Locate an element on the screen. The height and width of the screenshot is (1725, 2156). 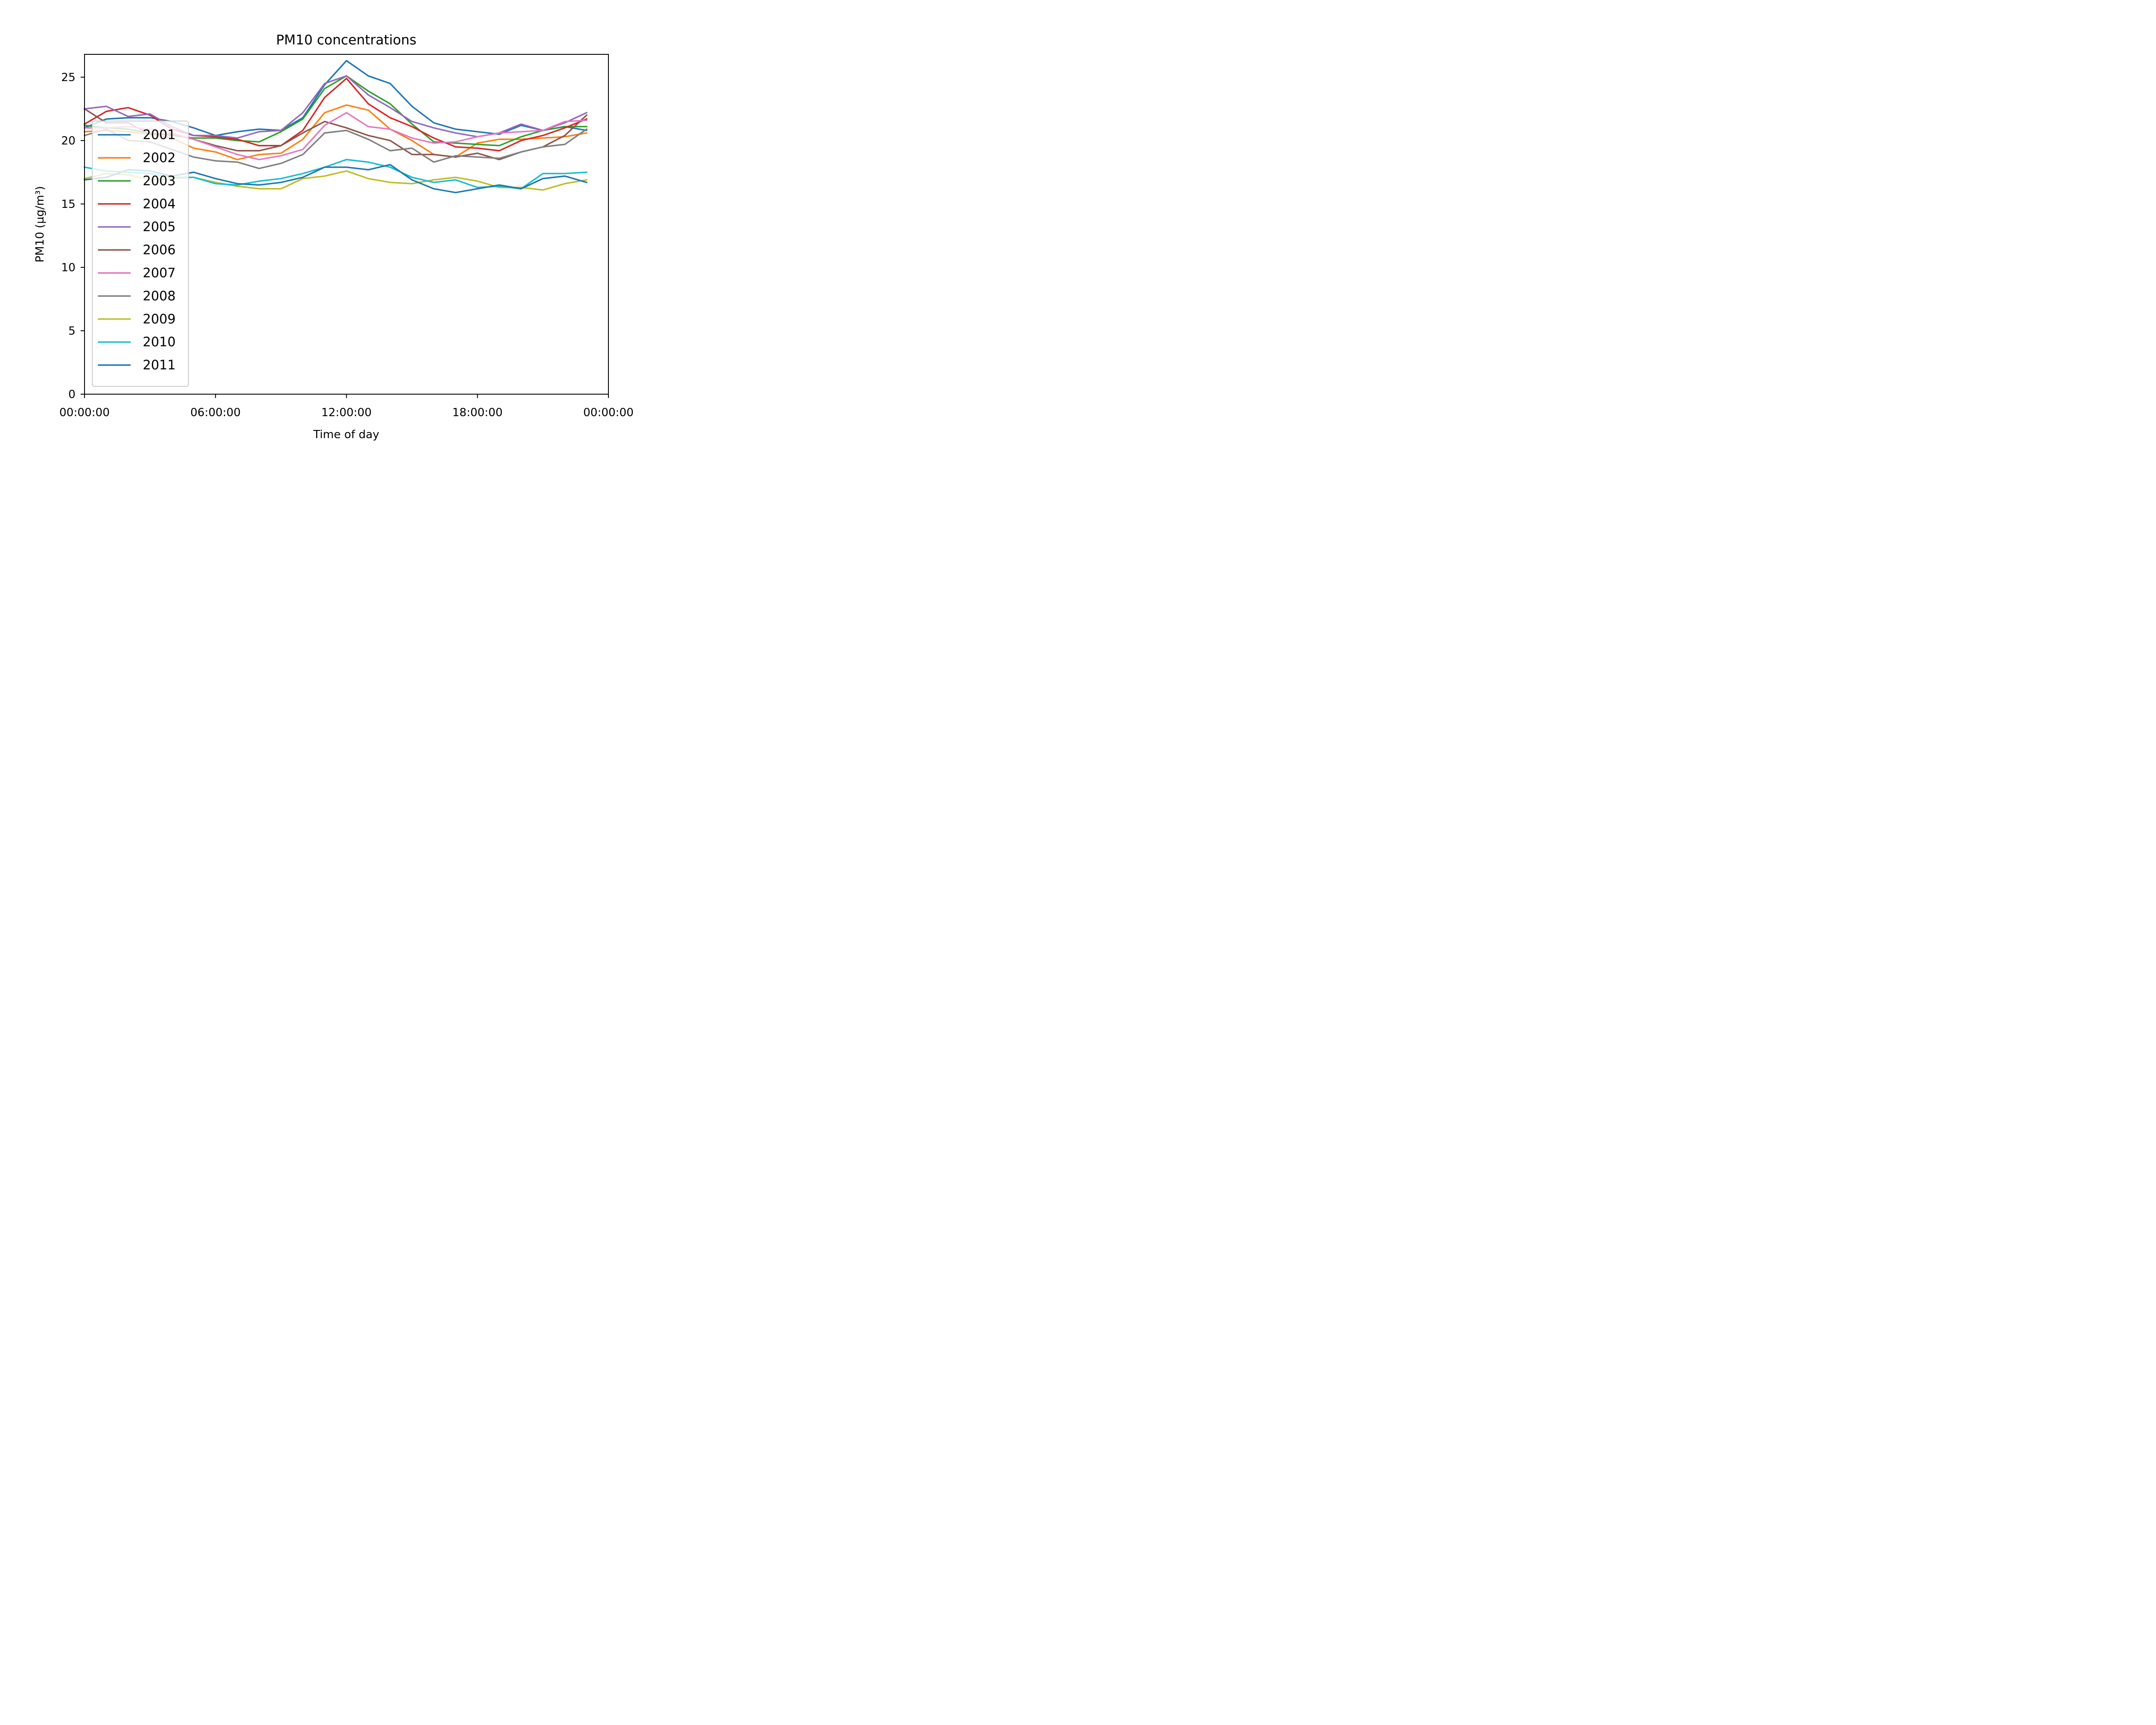
legend-label-2008: 2008 is located at coordinates (159, 296).